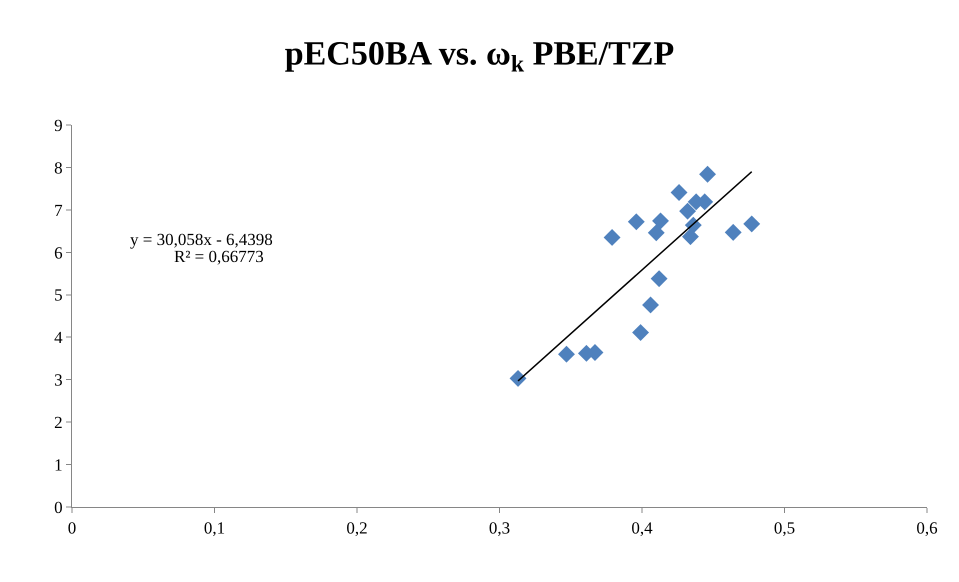 This screenshot has height=582, width=959. What do you see at coordinates (72, 528) in the screenshot?
I see `x-tick-label: 0` at bounding box center [72, 528].